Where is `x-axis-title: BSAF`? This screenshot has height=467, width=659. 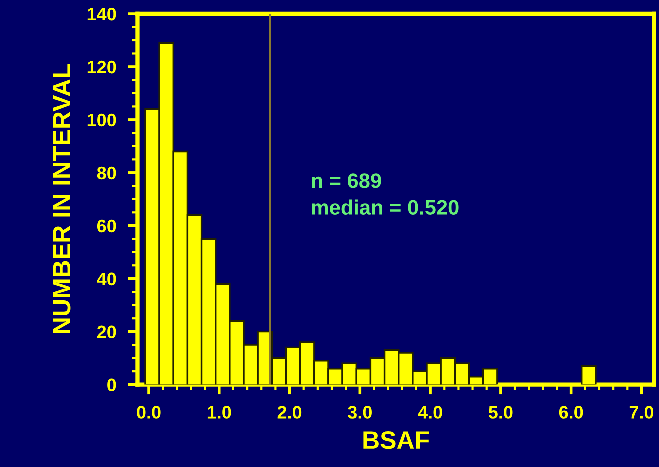
x-axis-title: BSAF is located at coordinates (397, 440).